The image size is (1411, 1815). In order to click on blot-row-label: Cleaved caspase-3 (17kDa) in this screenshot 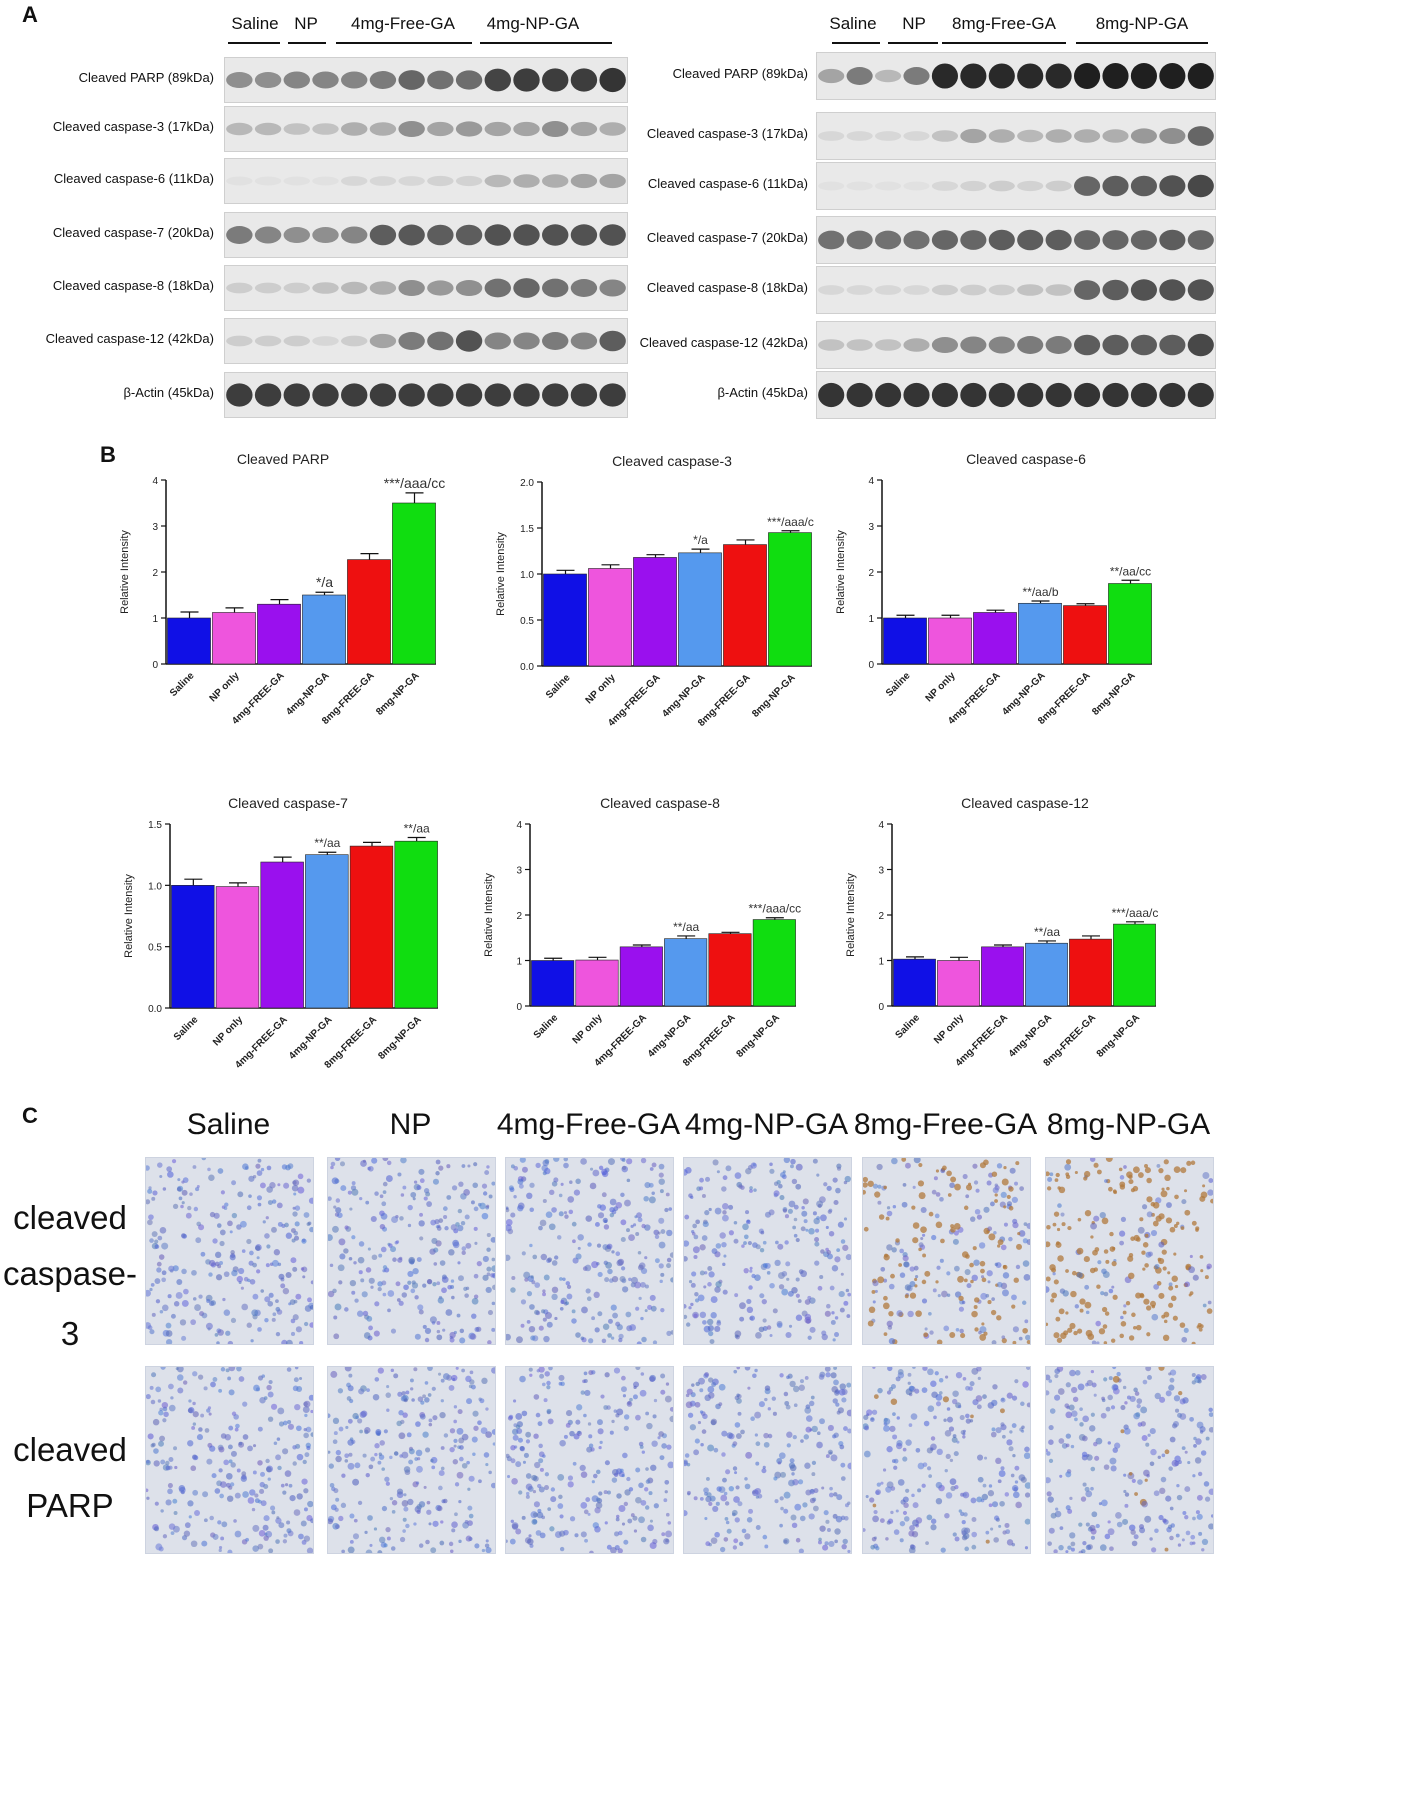, I will do `click(727, 133)`.